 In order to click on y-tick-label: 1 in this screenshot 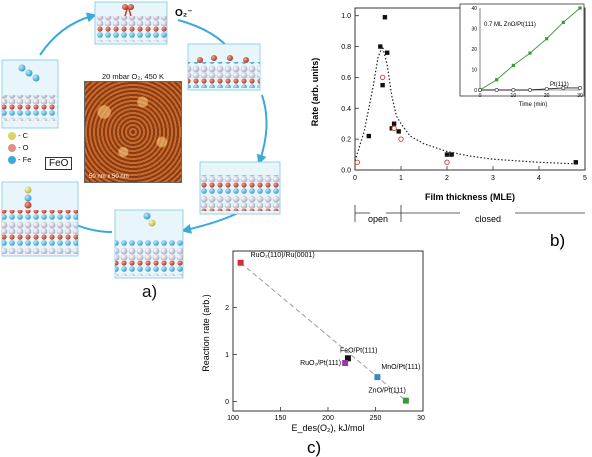, I will do `click(227, 355)`.